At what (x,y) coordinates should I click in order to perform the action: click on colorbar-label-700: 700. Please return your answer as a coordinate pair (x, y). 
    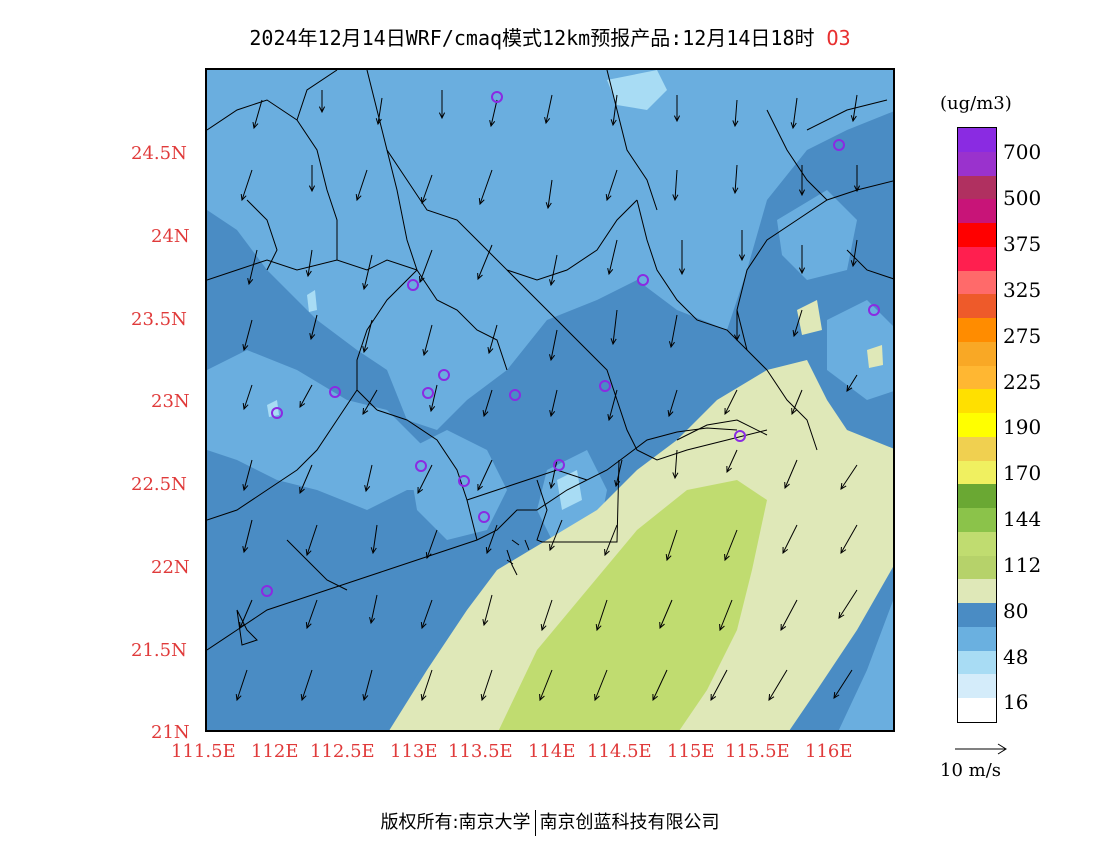
    Looking at the image, I should click on (1022, 152).